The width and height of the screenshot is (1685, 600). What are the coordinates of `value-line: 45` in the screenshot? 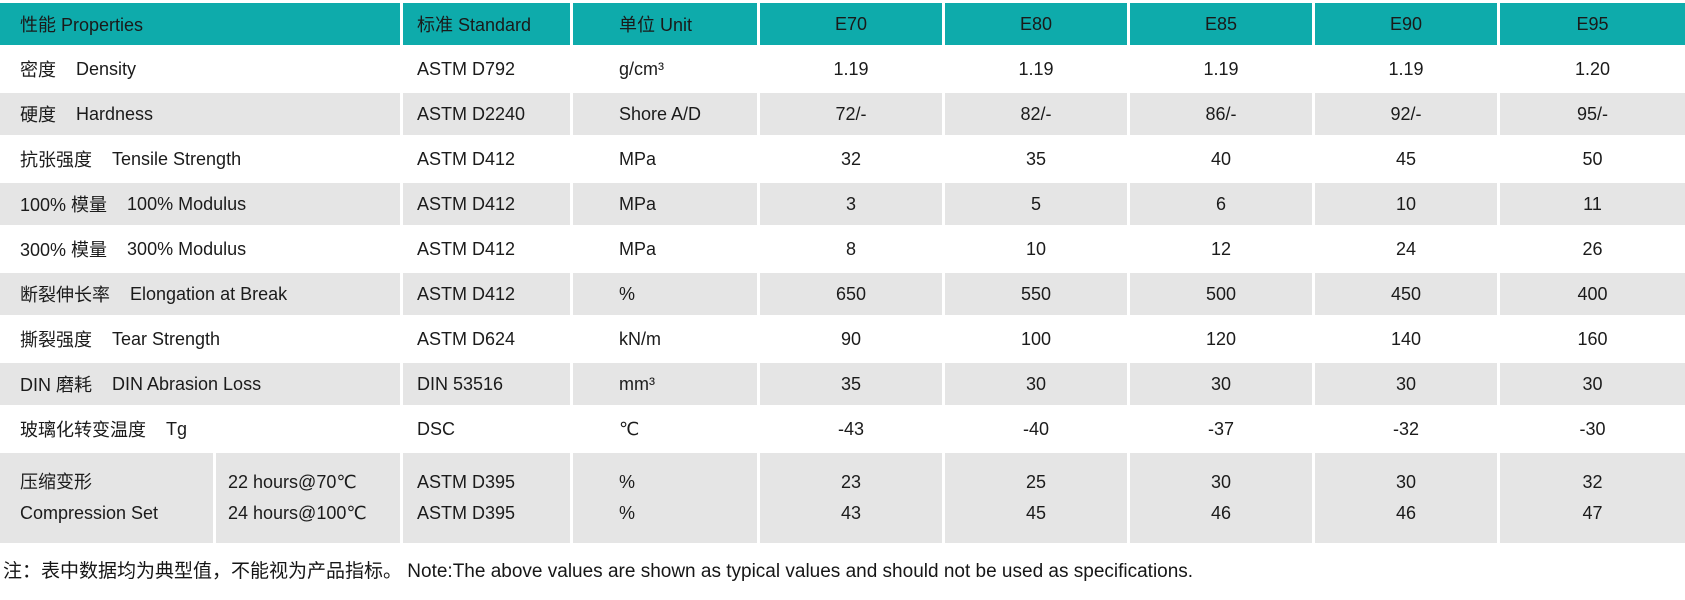 It's located at (1036, 513).